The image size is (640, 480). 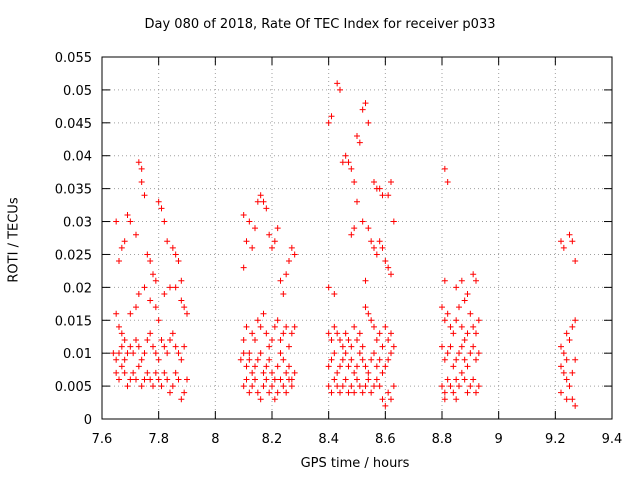 What do you see at coordinates (555, 439) in the screenshot?
I see `x-tick-label: 9.2` at bounding box center [555, 439].